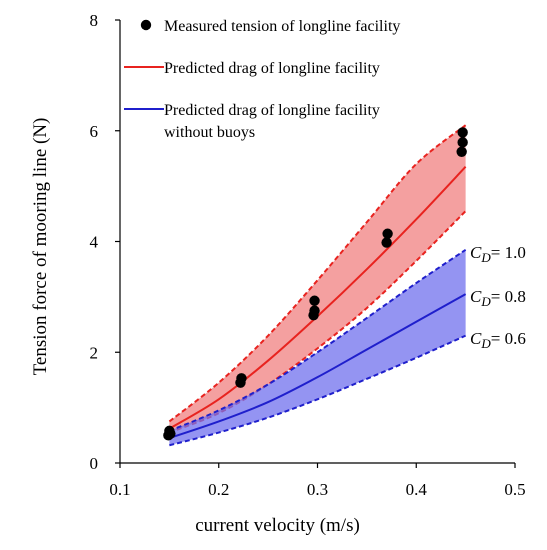  I want to click on annotations: CD= 1.0 CD= 0.8 CD= 0.6, so click(498, 297).